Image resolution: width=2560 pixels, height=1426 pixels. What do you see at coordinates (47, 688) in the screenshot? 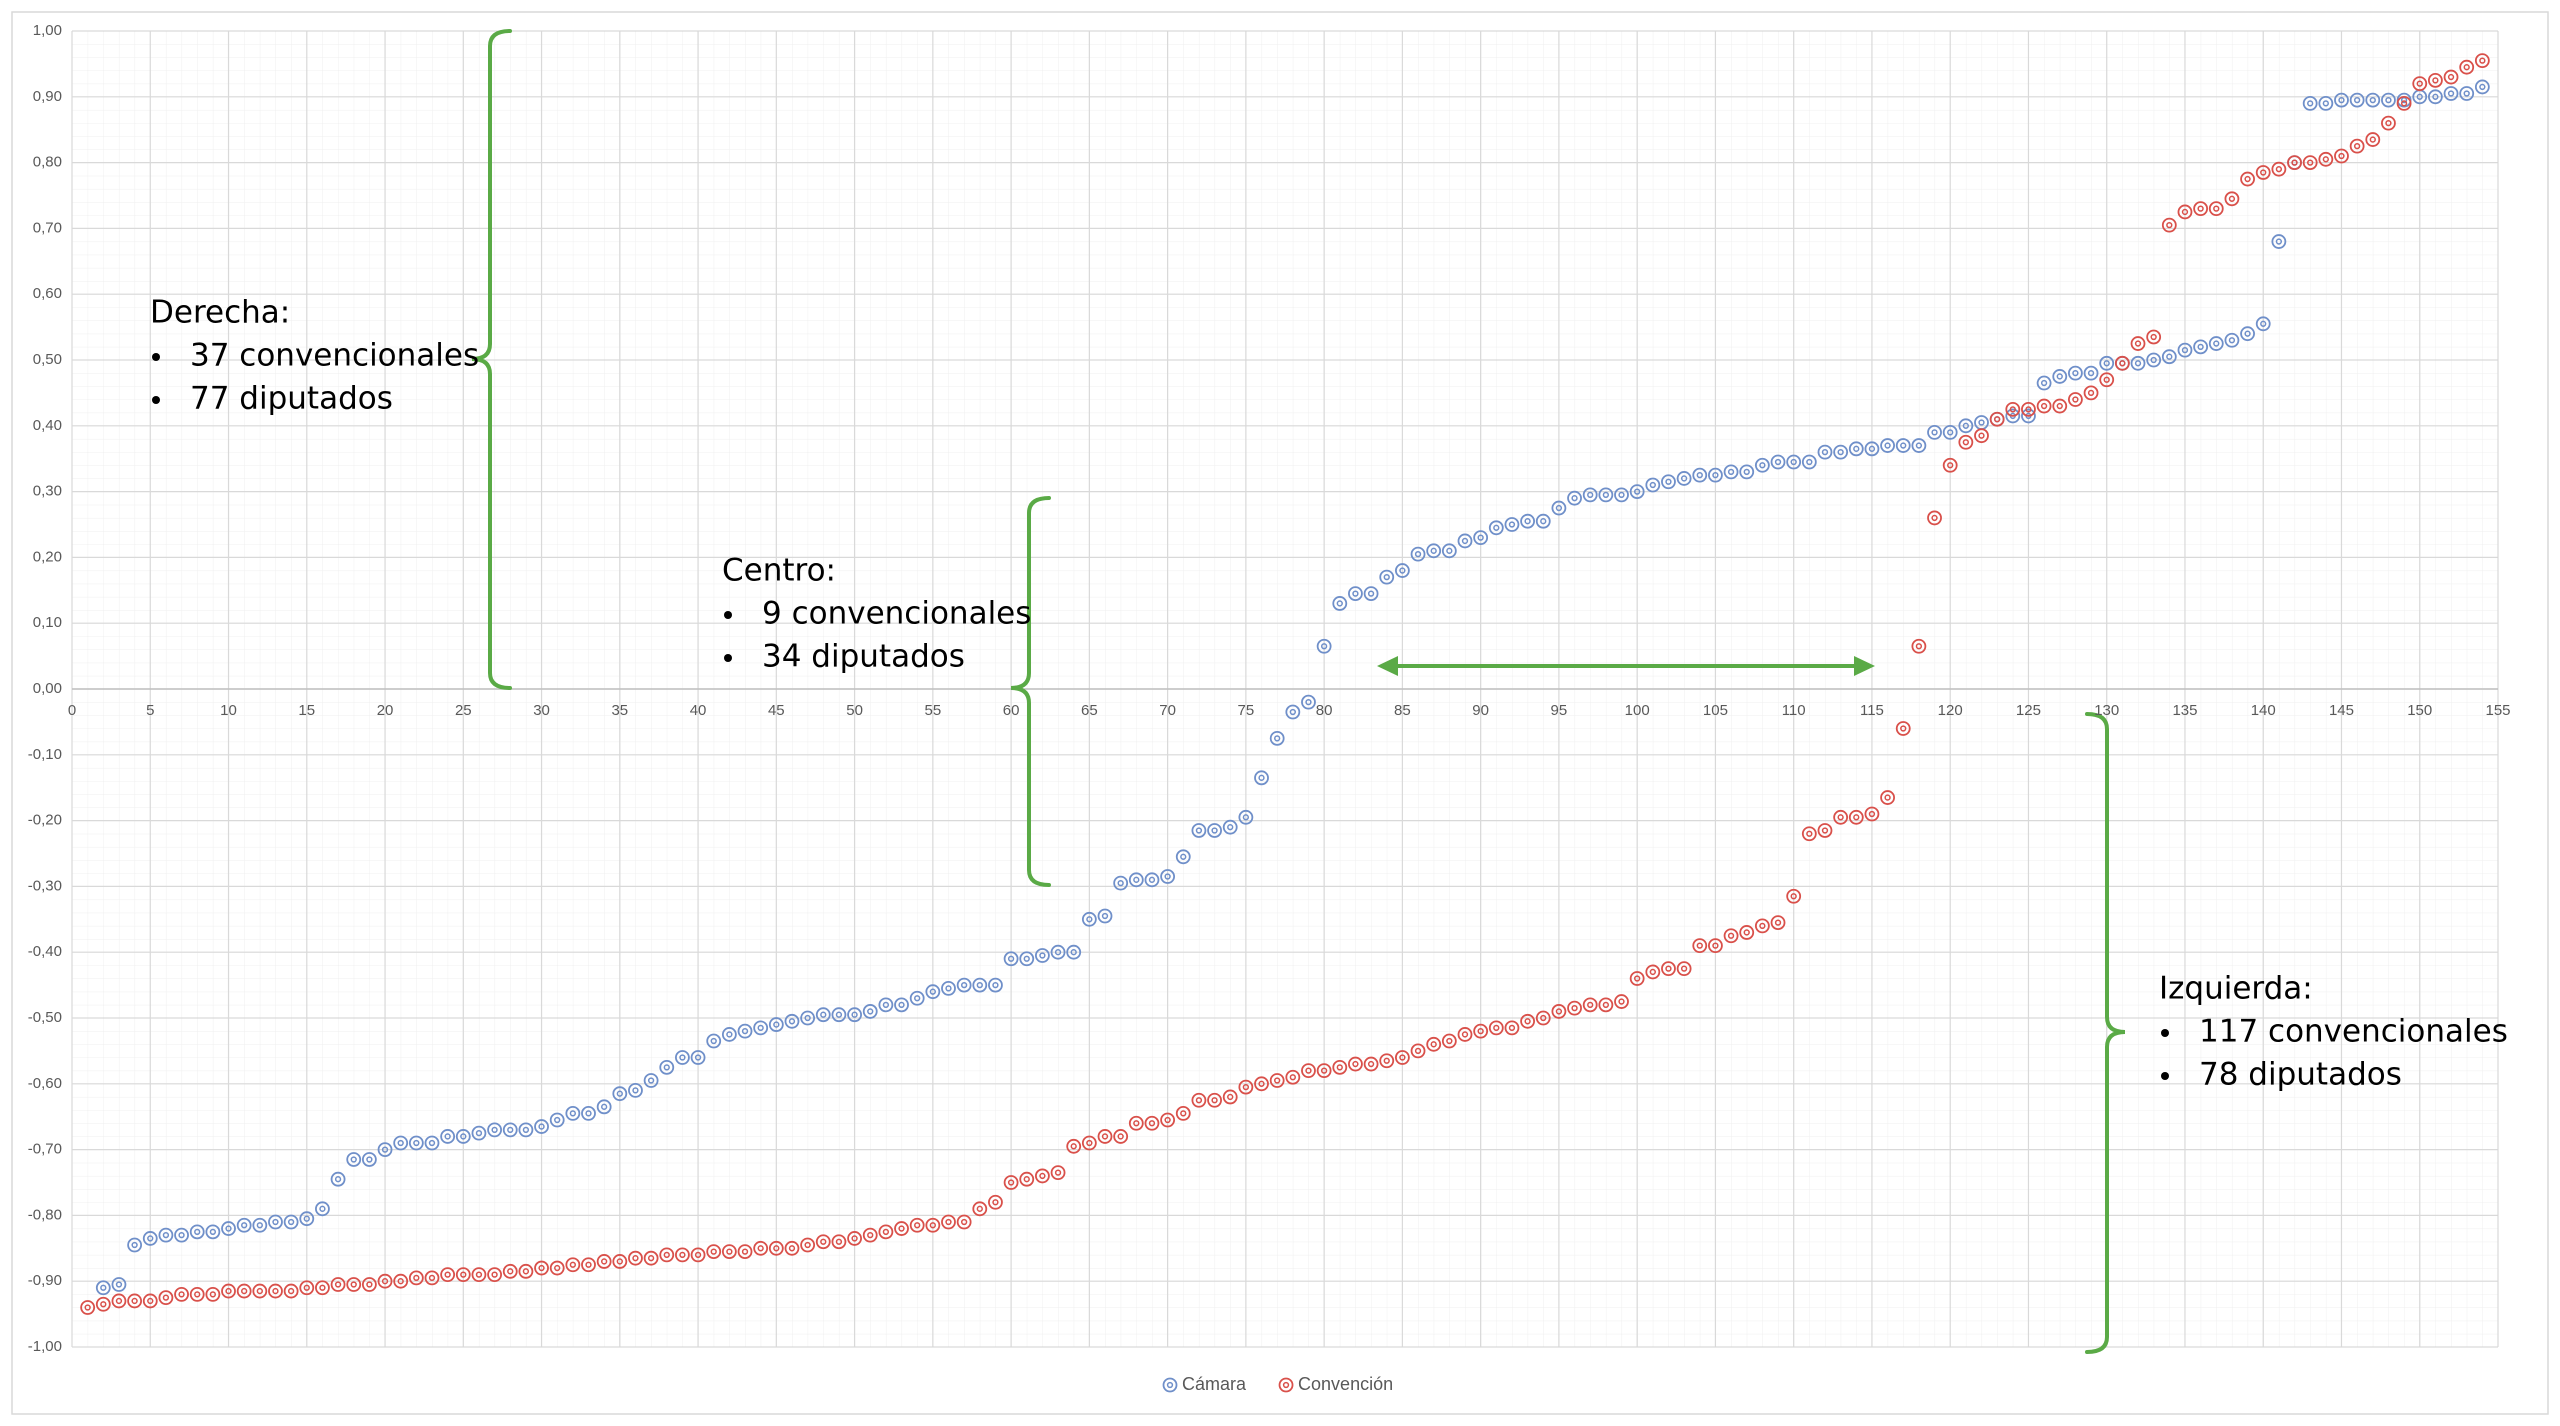
I see `y-tick-label: 0,00` at bounding box center [47, 688].